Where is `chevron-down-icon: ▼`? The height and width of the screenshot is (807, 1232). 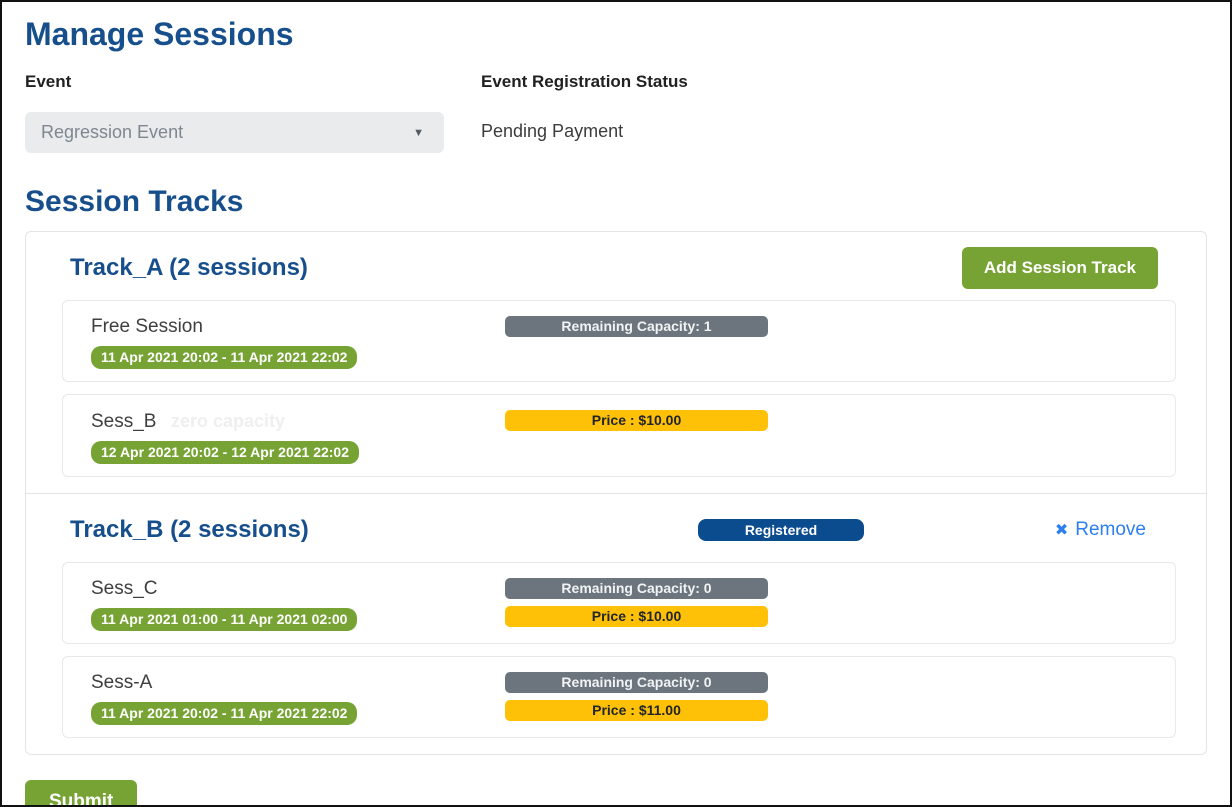 chevron-down-icon: ▼ is located at coordinates (418, 132).